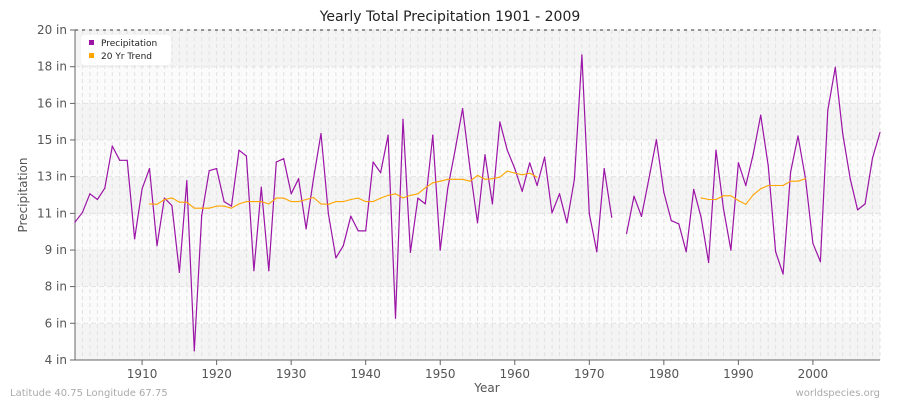  What do you see at coordinates (440, 374) in the screenshot?
I see `x-tick-label: 1950` at bounding box center [440, 374].